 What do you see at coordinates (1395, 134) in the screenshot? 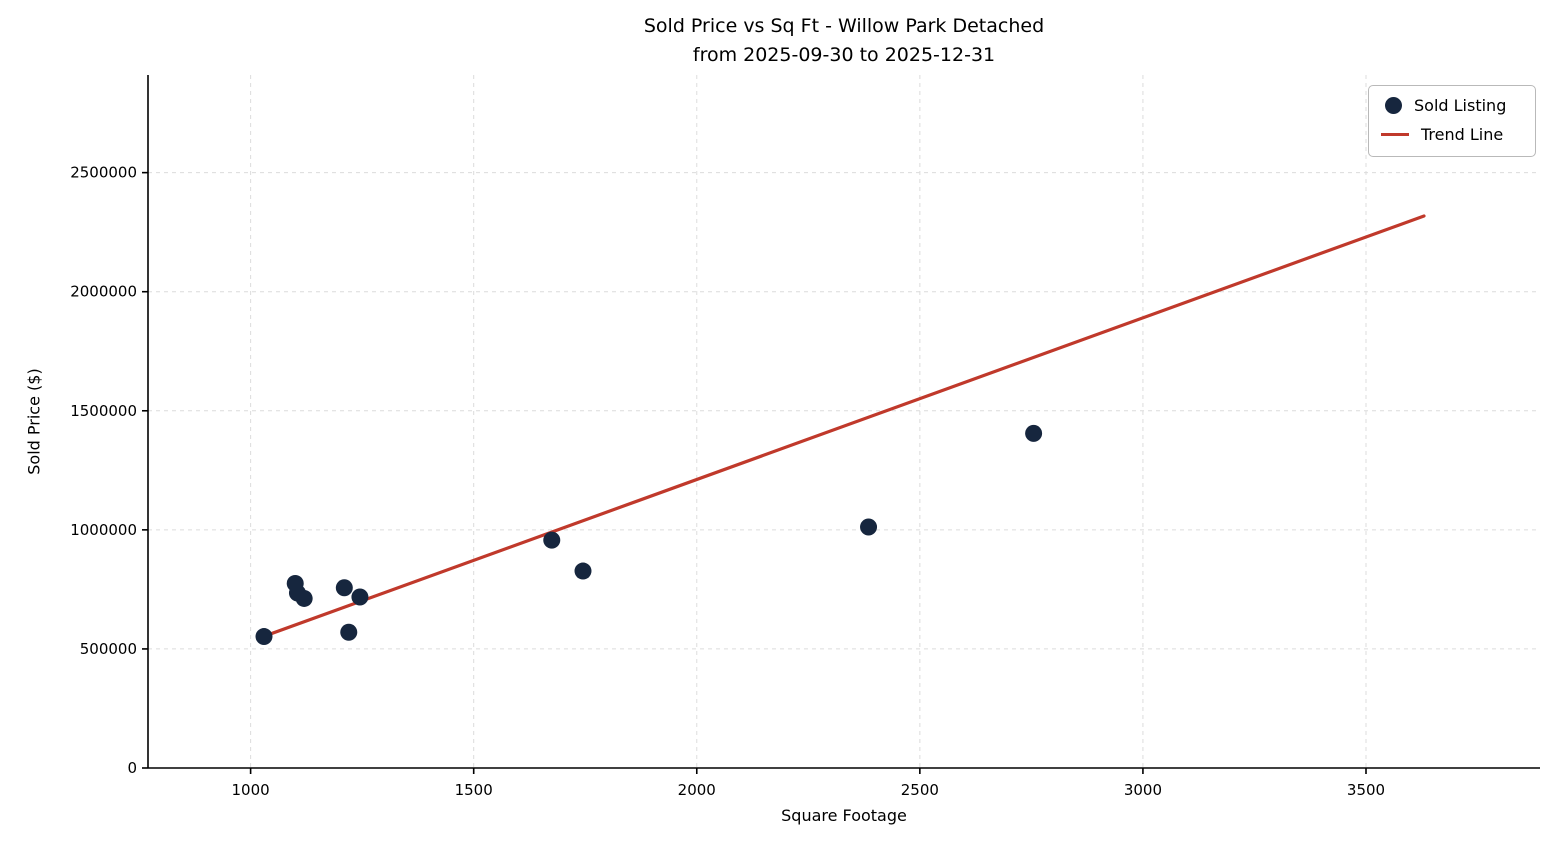
I see `trend-line-marker-icon` at bounding box center [1395, 134].